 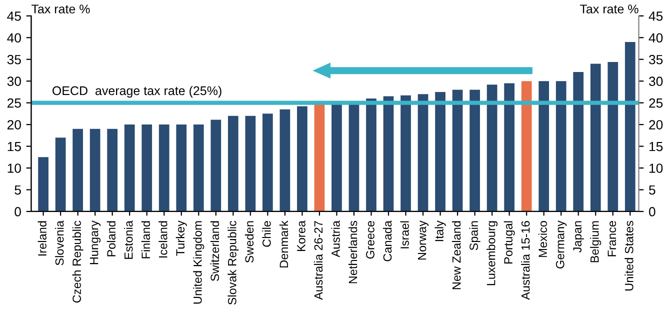 What do you see at coordinates (656, 125) in the screenshot?
I see `y2-tick-label: 20` at bounding box center [656, 125].